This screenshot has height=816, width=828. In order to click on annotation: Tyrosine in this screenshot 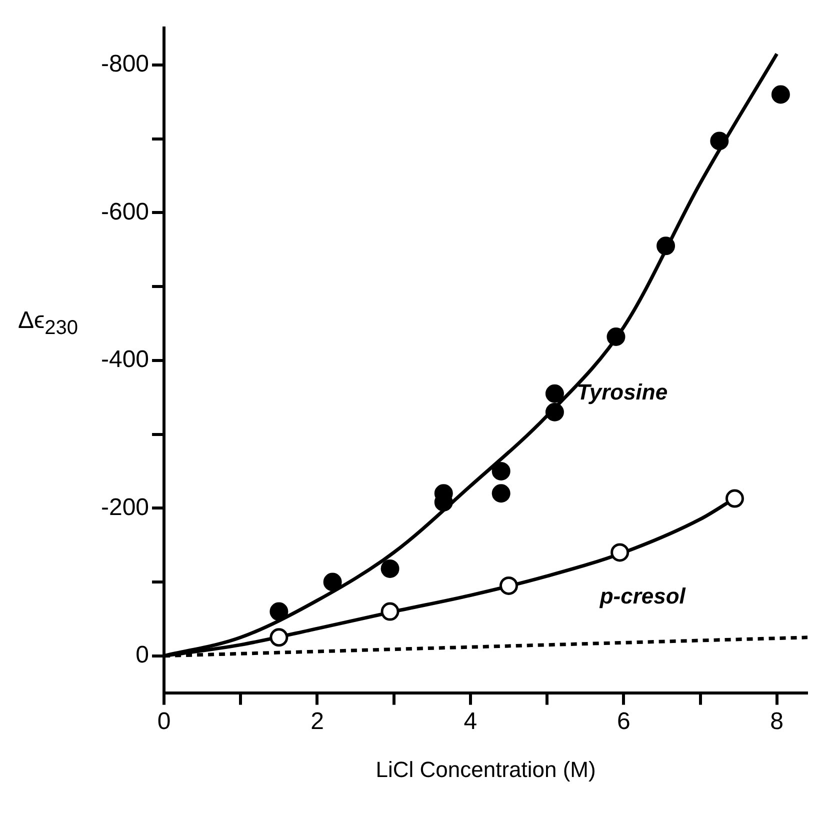, I will do `click(622, 392)`.